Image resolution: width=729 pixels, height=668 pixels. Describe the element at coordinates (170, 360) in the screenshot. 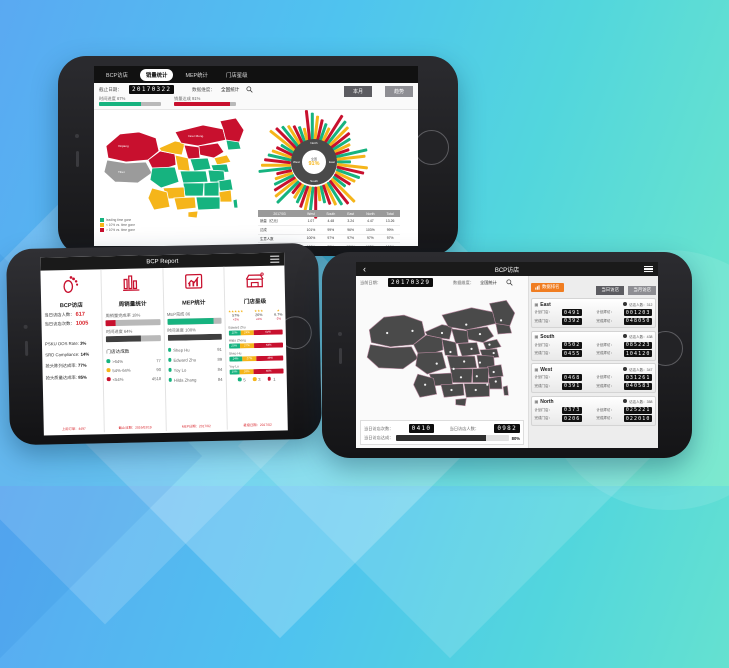

I see `dot-green` at that location.